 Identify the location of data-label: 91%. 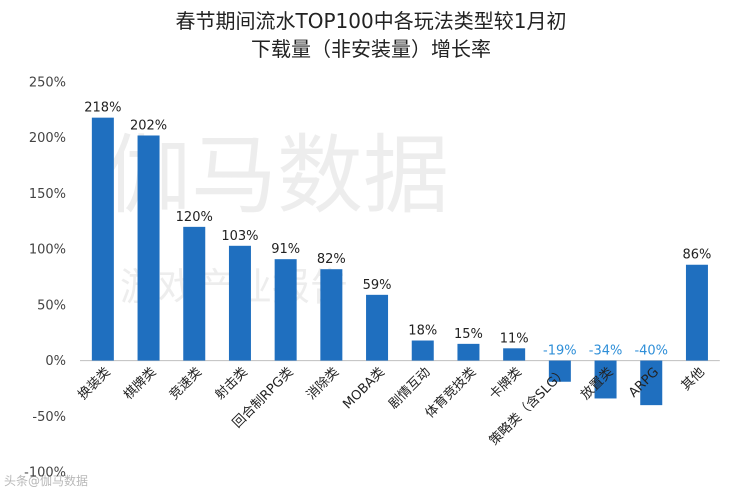
(285, 249).